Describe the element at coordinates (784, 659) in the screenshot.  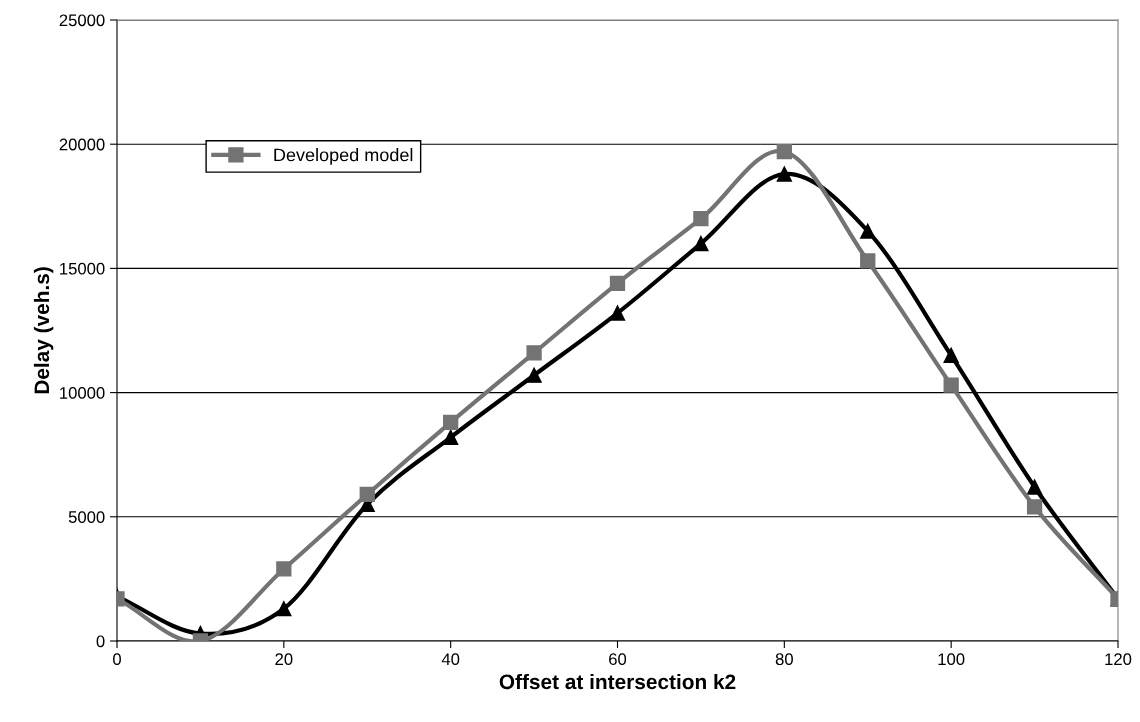
I see `x-tick-label: 80` at that location.